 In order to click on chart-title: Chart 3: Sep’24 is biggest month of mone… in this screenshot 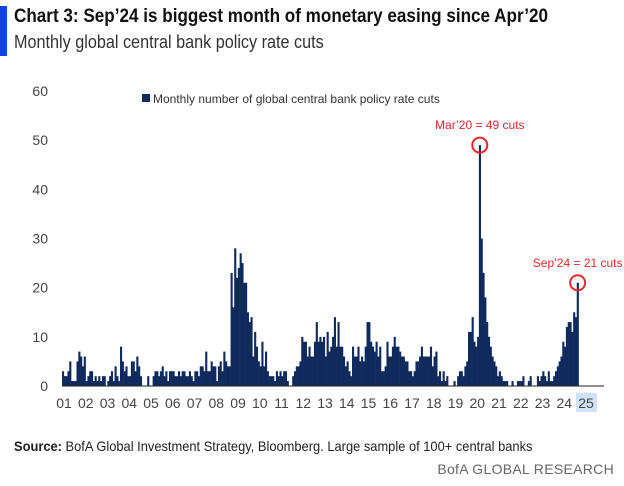, I will do `click(281, 16)`.